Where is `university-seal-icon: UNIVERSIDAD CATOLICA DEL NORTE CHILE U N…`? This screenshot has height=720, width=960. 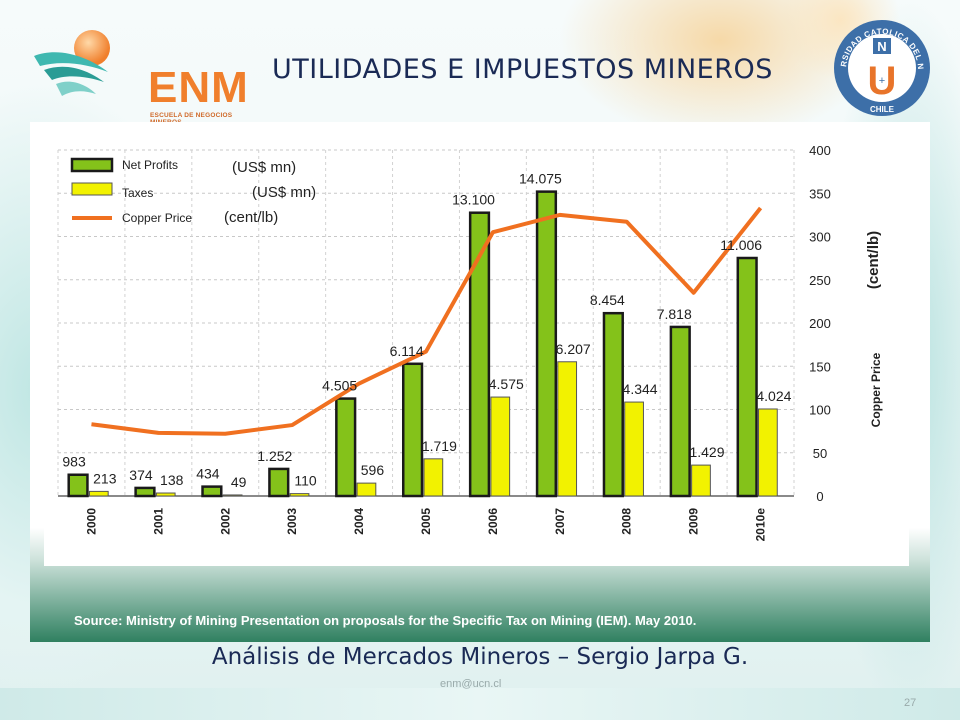 university-seal-icon: UNIVERSIDAD CATOLICA DEL NORTE CHILE U N… is located at coordinates (881, 67).